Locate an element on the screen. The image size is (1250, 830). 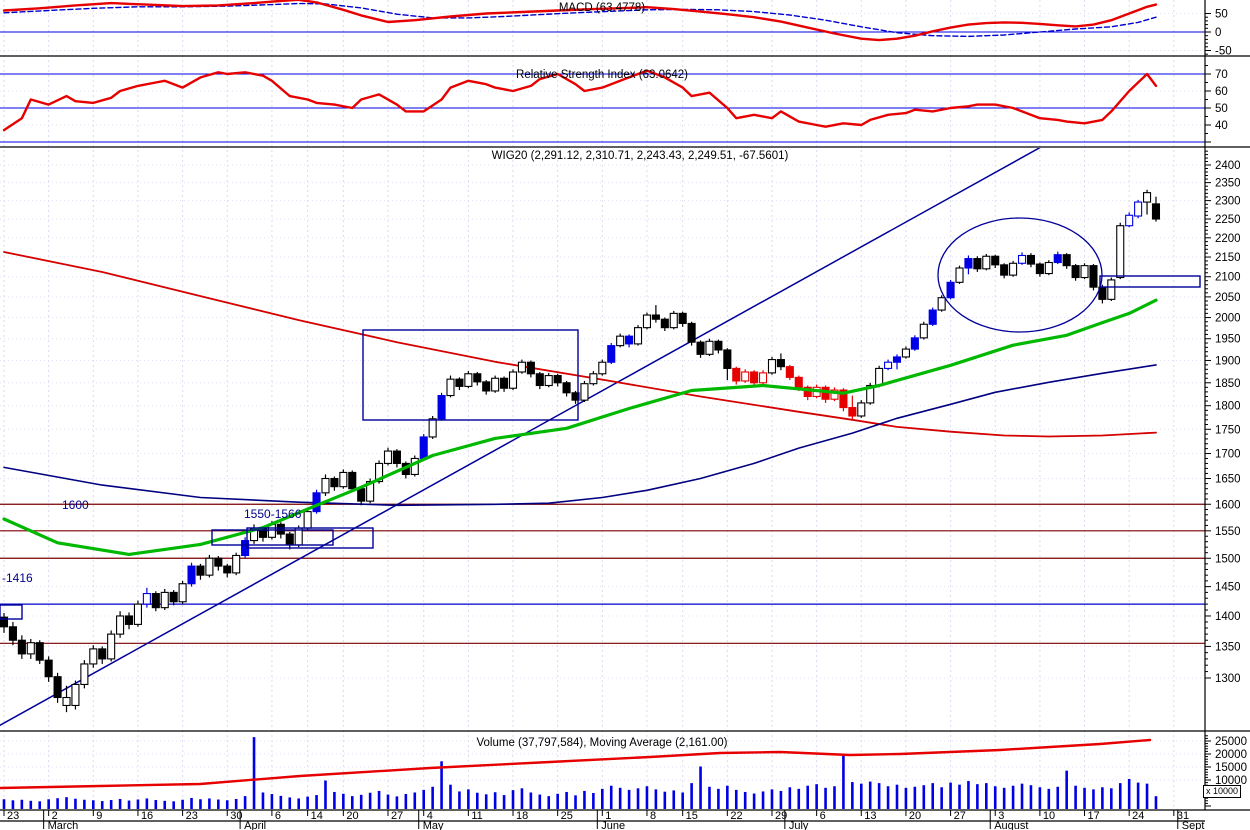
svg-text: 2050 is located at coordinates (1228, 298).